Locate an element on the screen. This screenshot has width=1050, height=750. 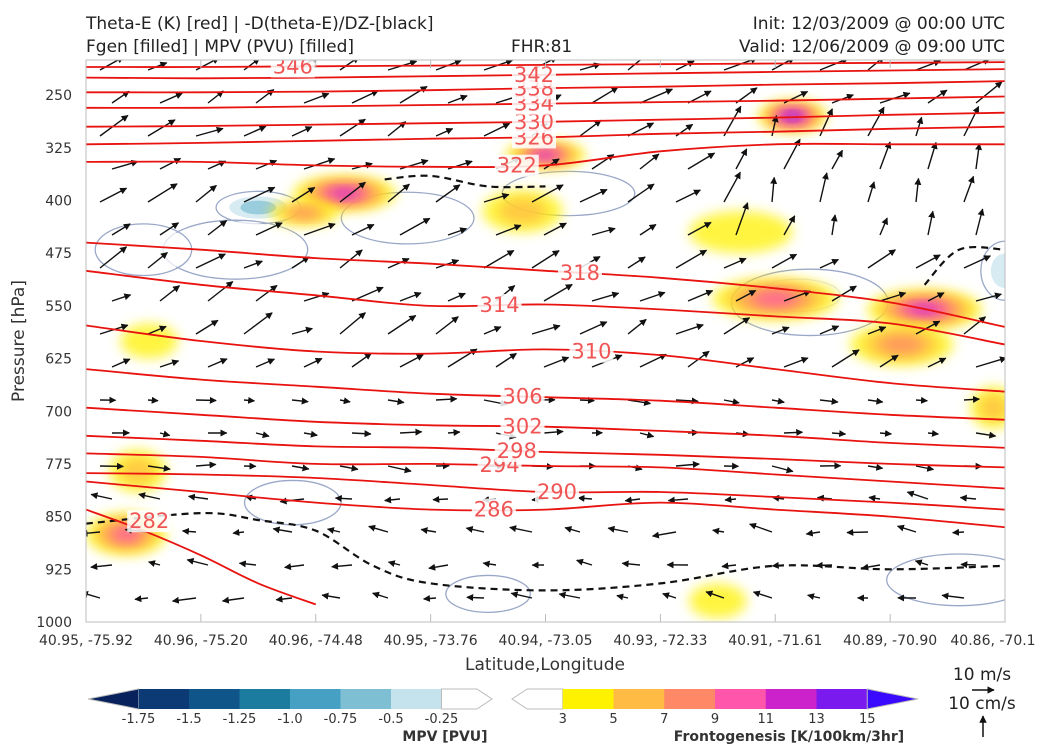
fgen-colorbar-title: Frontogenesis [K/100km/3hr] is located at coordinates (789, 737).